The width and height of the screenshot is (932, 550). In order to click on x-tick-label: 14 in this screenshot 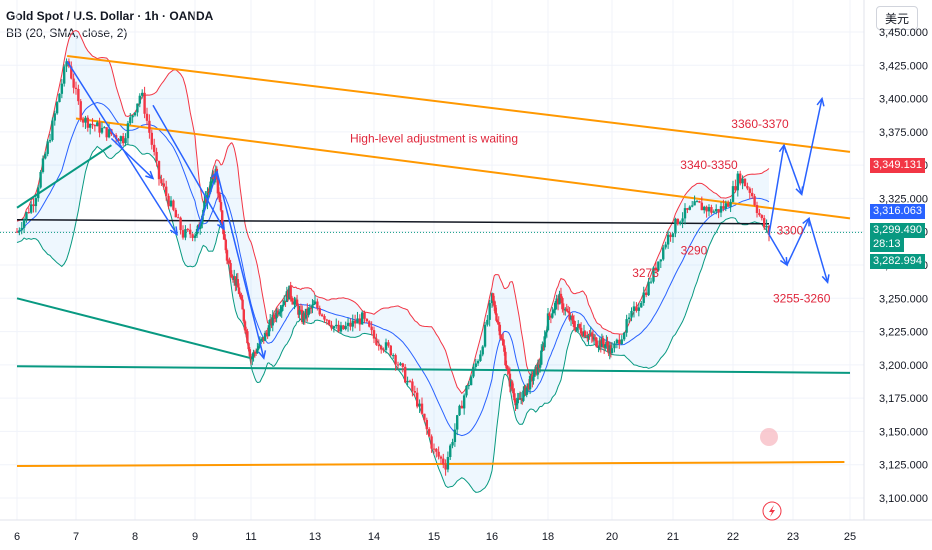, I will do `click(374, 537)`.